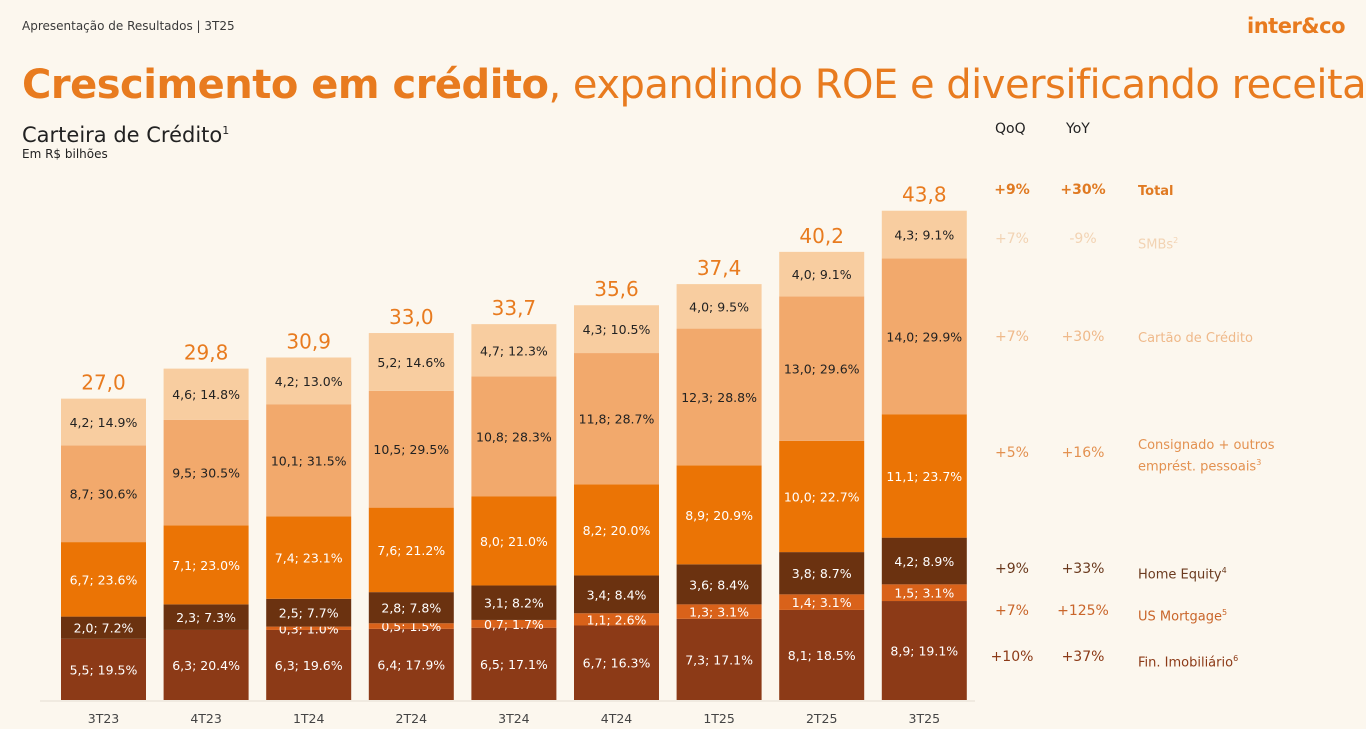  Describe the element at coordinates (719, 718) in the screenshot. I see `x-tick-label: 1T25` at that location.